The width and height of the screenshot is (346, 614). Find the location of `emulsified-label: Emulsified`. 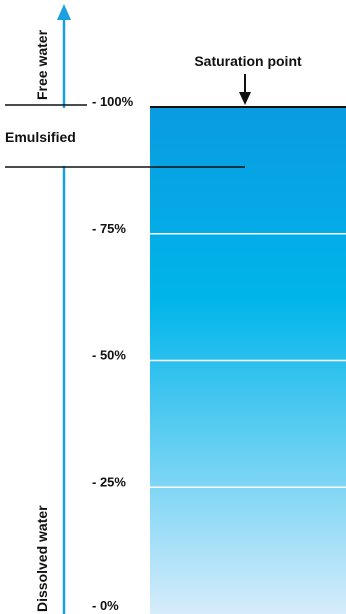

emulsified-label: Emulsified is located at coordinates (40, 137).